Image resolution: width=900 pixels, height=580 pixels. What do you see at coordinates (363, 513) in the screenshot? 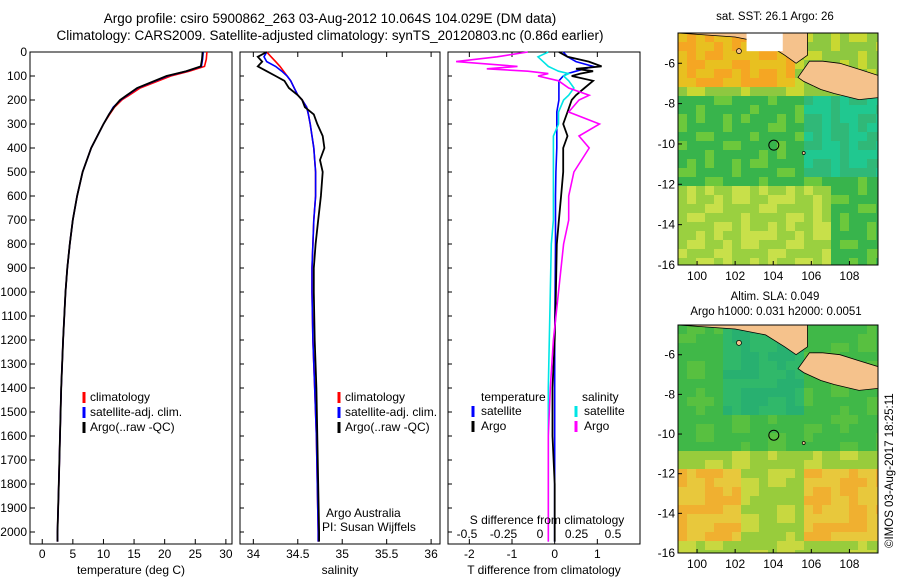
I see `annotation-argo-australia: Argo Australia` at bounding box center [363, 513].